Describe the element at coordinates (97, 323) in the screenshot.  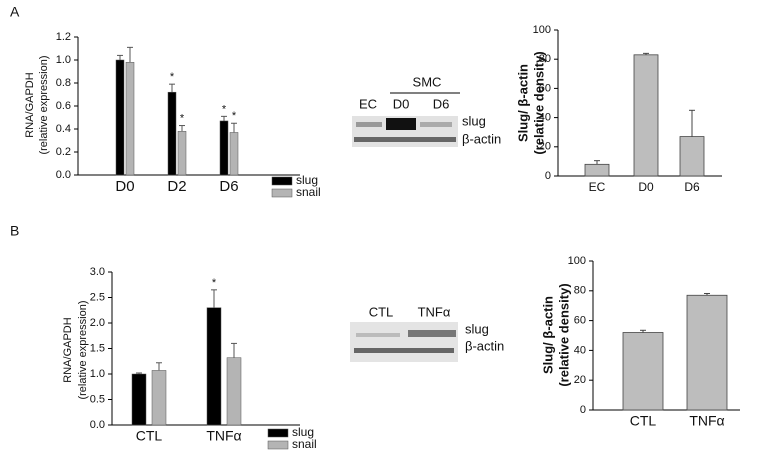
I see `y-tick-label: 2.0` at that location.